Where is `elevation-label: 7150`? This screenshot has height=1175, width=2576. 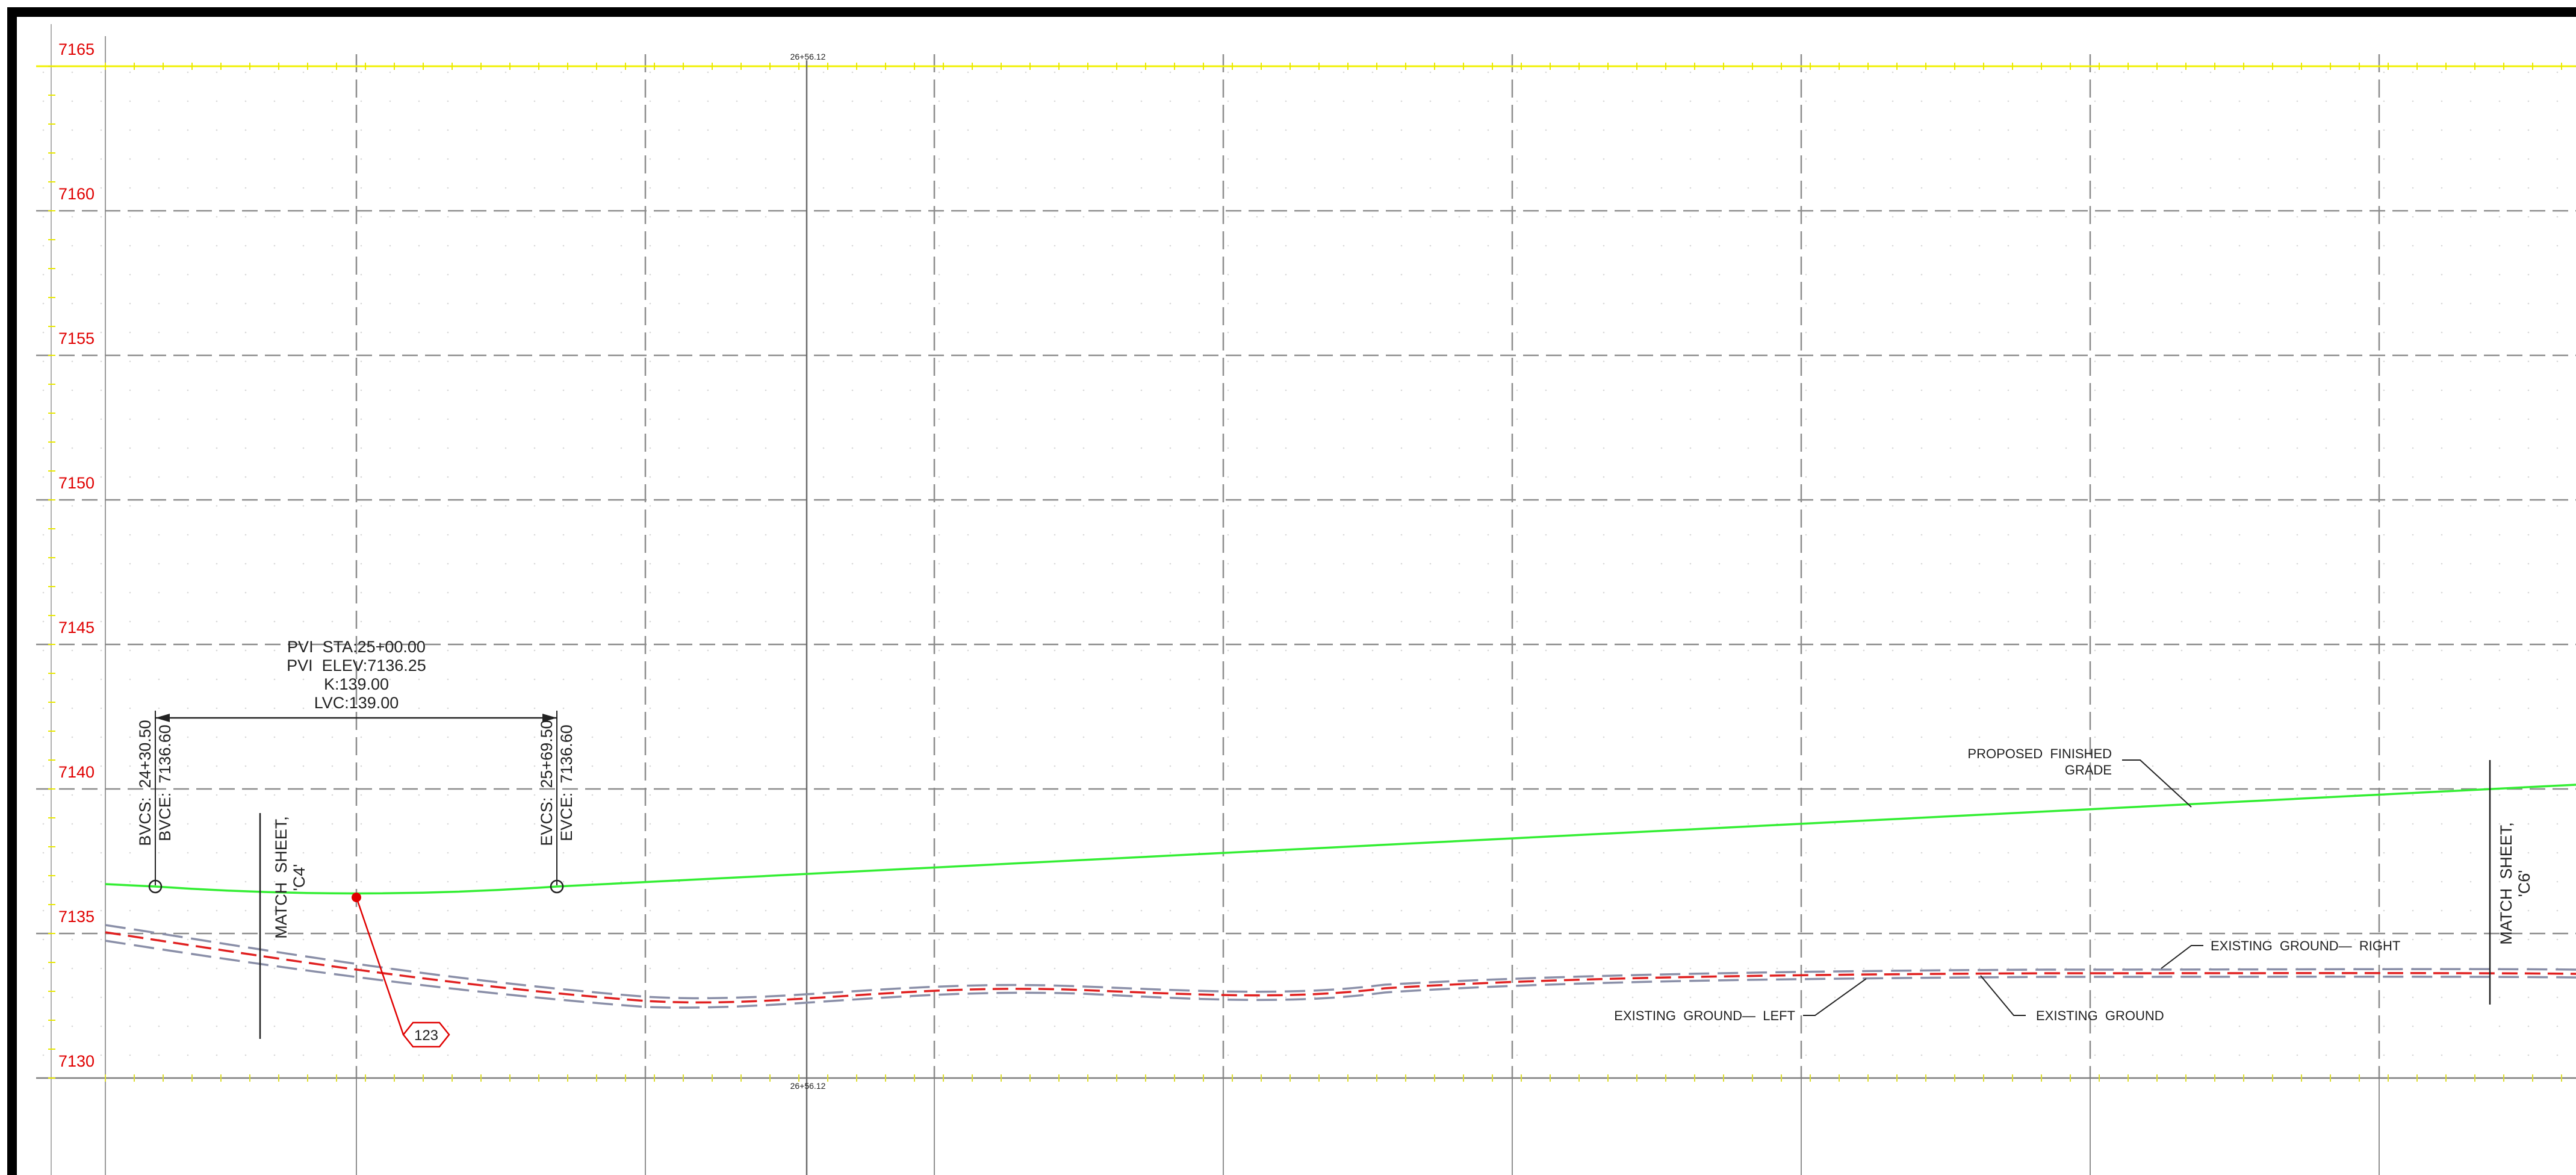
elevation-label: 7150 is located at coordinates (76, 483).